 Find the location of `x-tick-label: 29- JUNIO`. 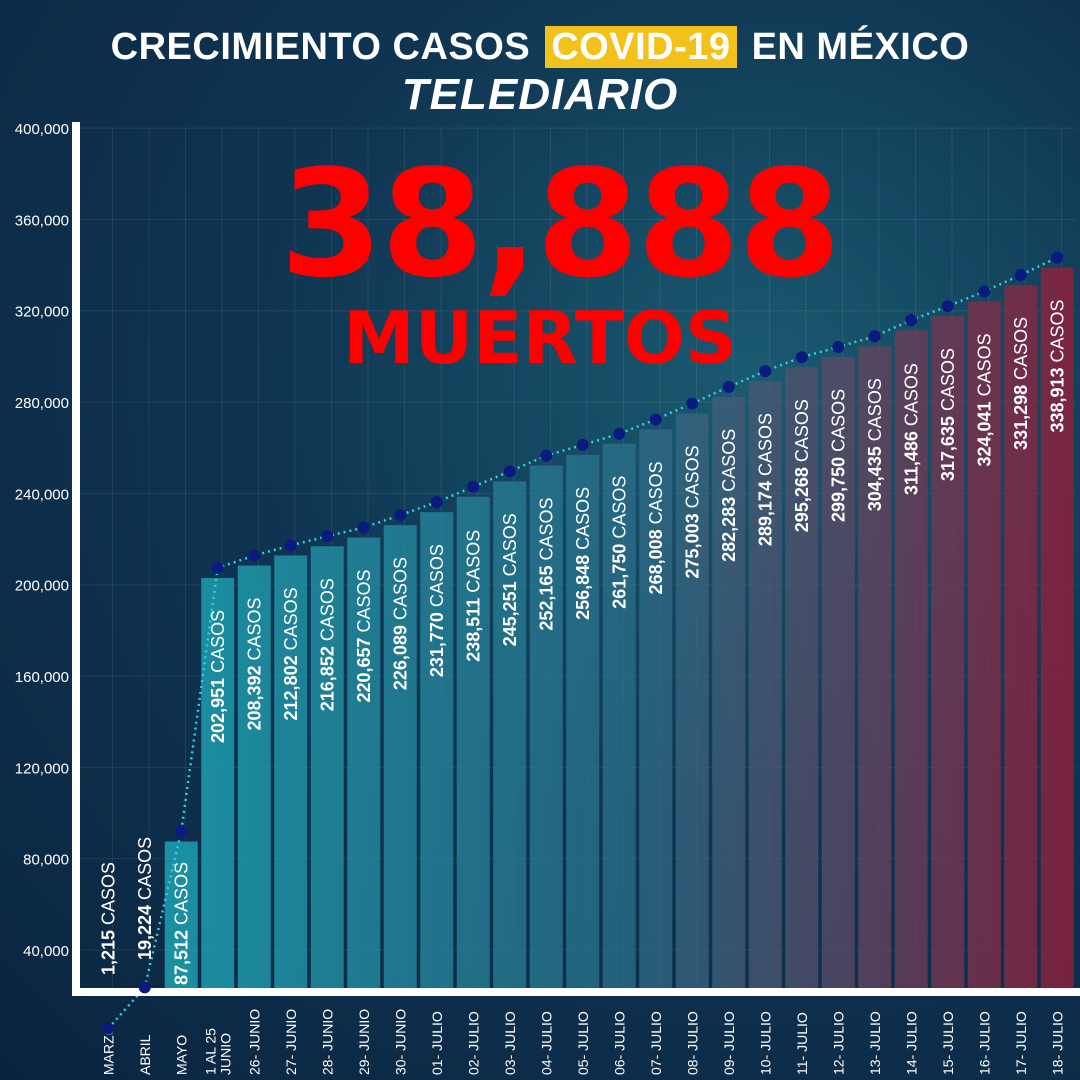

x-tick-label: 29- JUNIO is located at coordinates (364, 1042).